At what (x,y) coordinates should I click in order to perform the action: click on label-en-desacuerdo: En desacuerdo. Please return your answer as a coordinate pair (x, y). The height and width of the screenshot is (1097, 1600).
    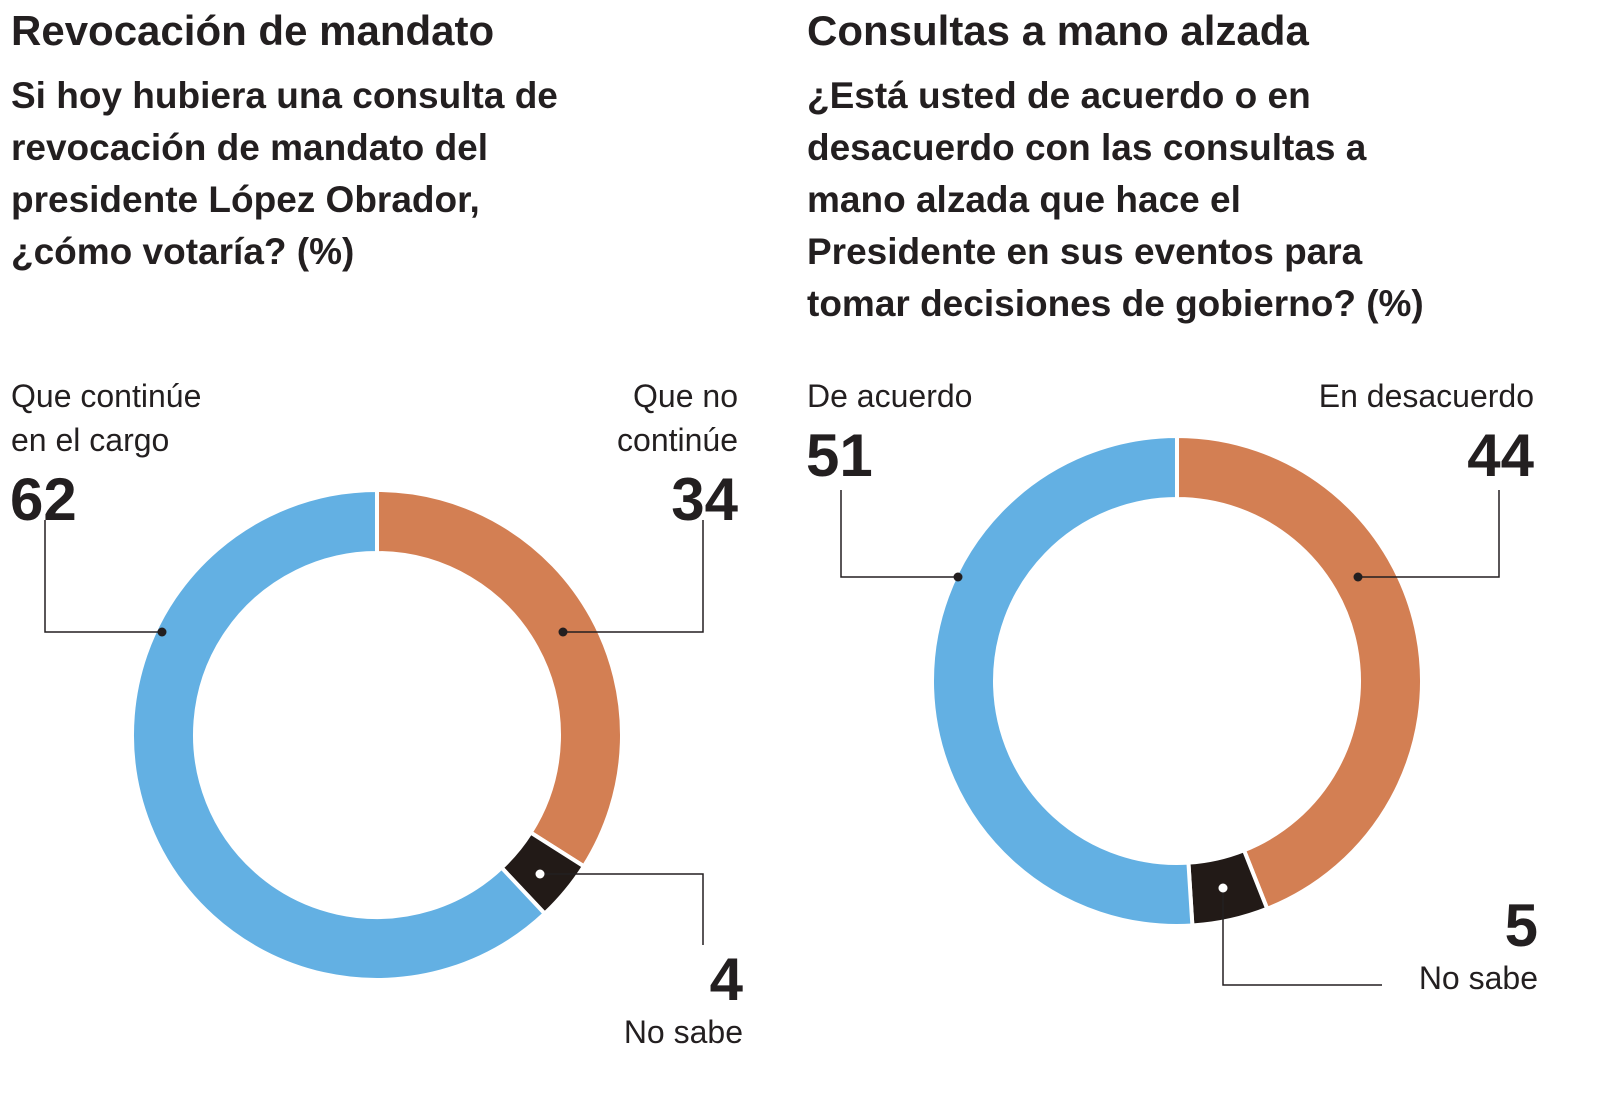
    Looking at the image, I should click on (1426, 396).